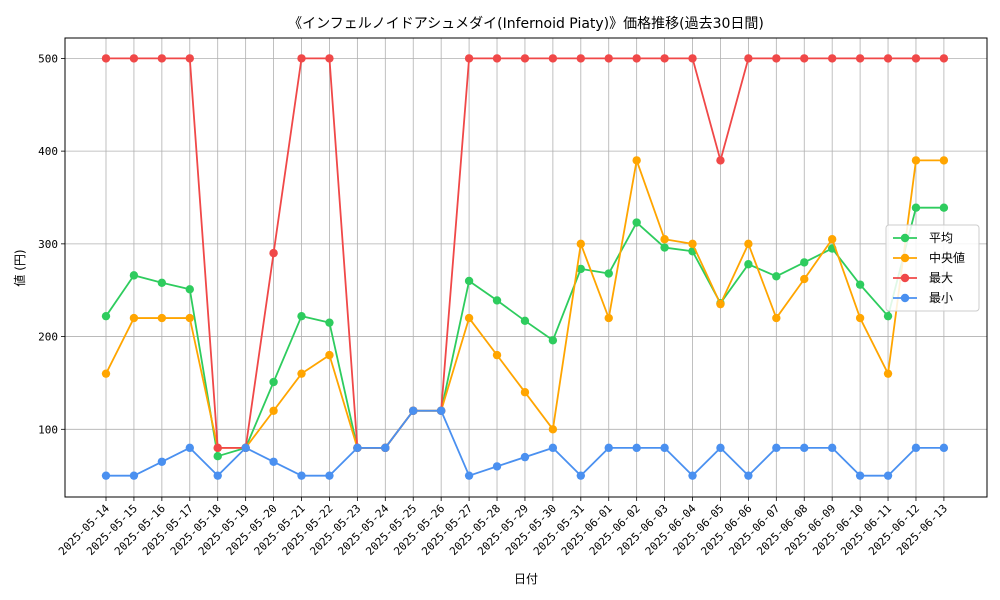 Image resolution: width=1000 pixels, height=600 pixels. What do you see at coordinates (48, 337) in the screenshot?
I see `y-tick-label: 200` at bounding box center [48, 337].